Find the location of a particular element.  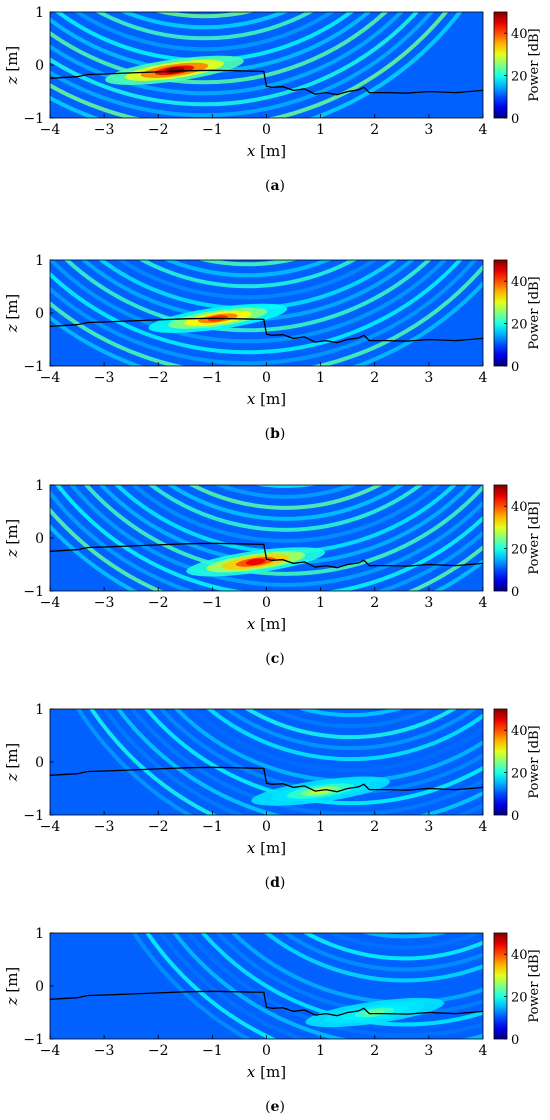

x-tick-label: 0 is located at coordinates (266, 827).